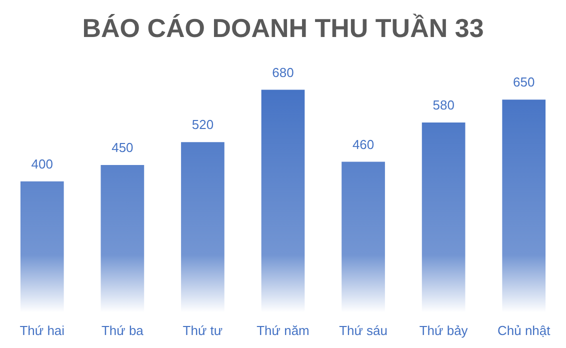 Image resolution: width=566 pixels, height=348 pixels. What do you see at coordinates (443, 105) in the screenshot?
I see `data-label: 580` at bounding box center [443, 105].